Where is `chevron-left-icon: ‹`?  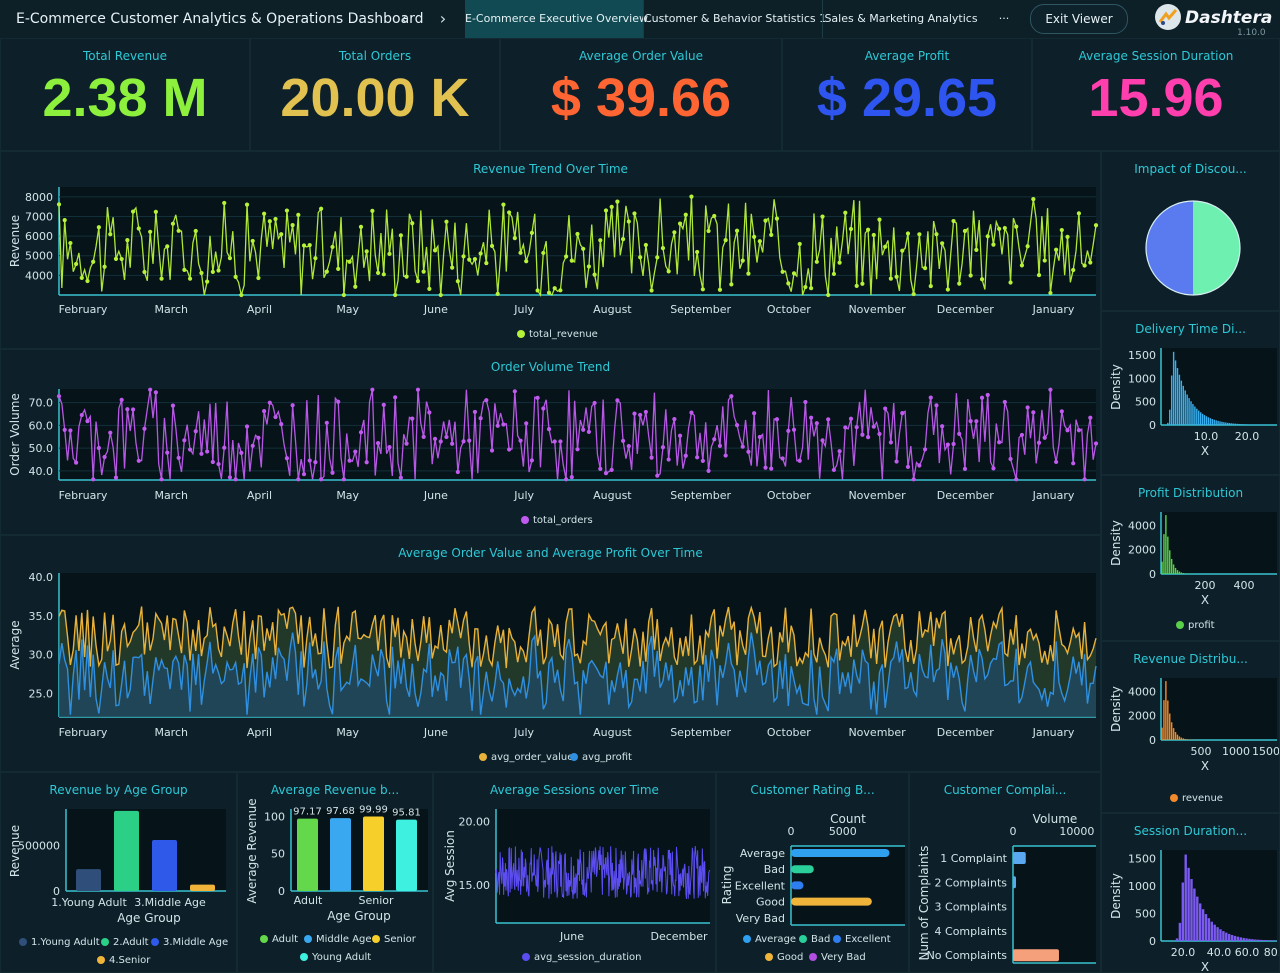 chevron-left-icon: ‹ is located at coordinates (404, 18).